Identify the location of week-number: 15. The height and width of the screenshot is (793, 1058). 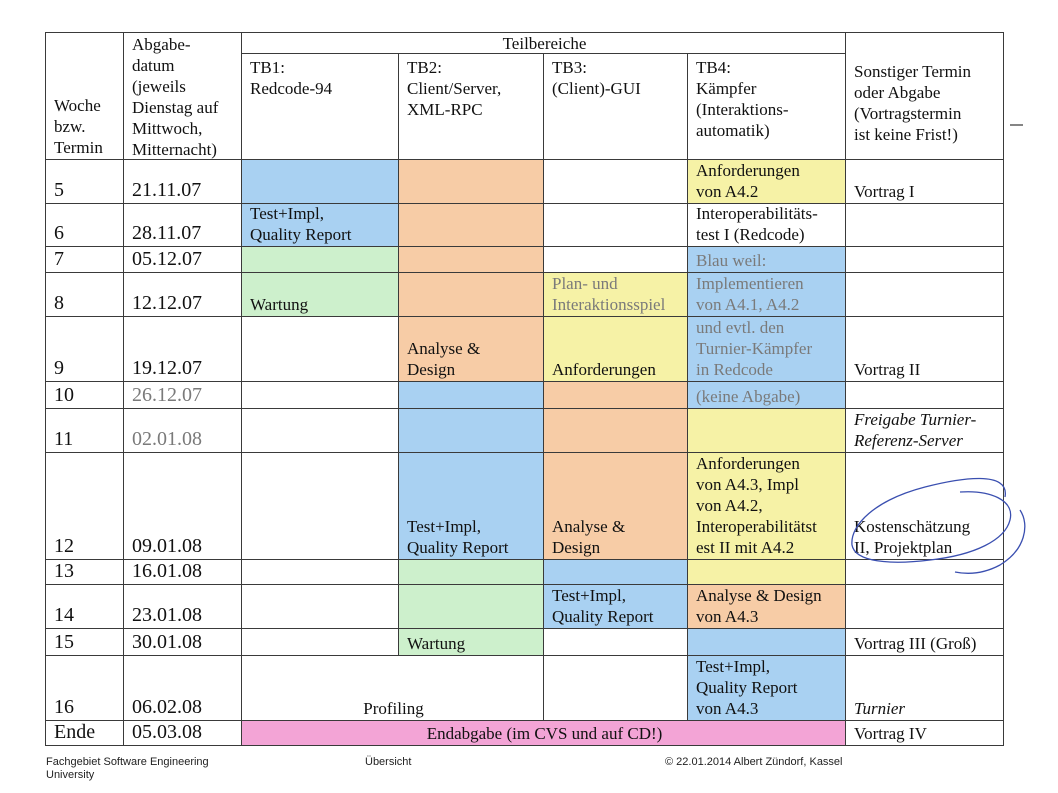
(64, 642).